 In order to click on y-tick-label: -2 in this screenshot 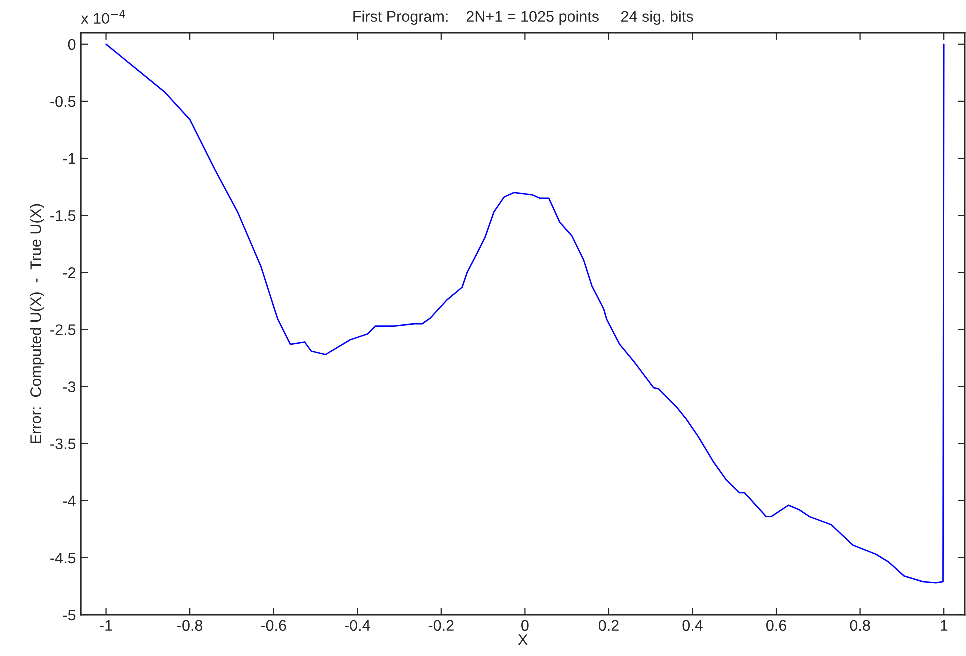, I will do `click(69, 273)`.